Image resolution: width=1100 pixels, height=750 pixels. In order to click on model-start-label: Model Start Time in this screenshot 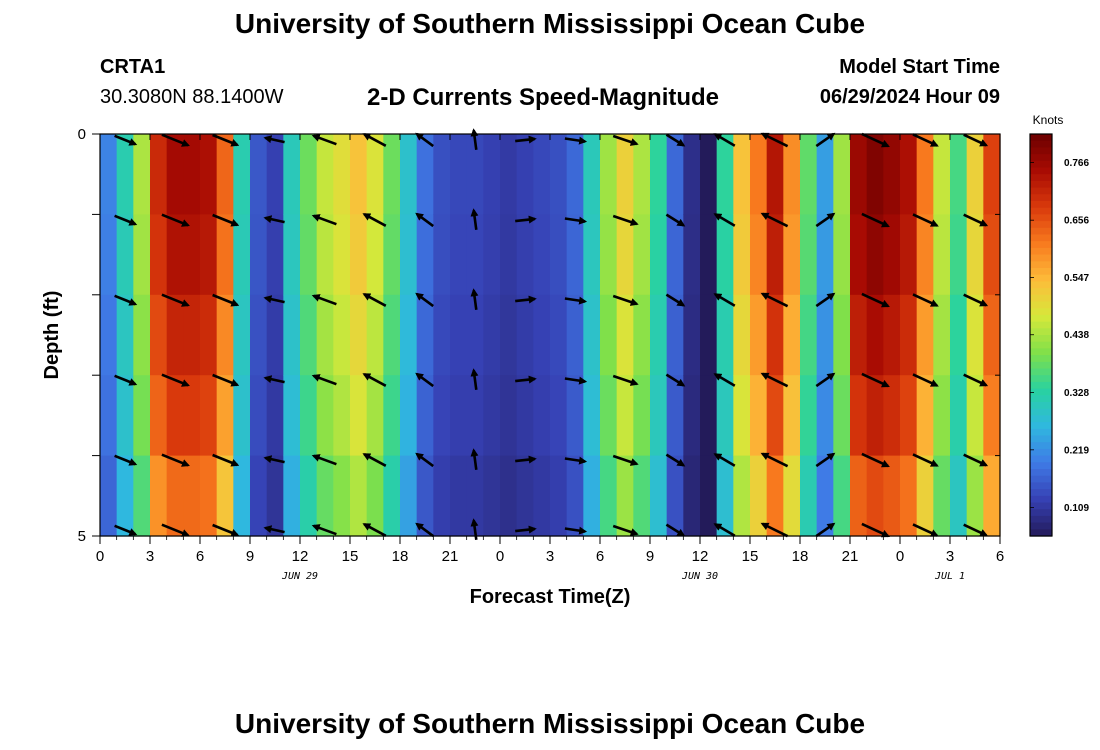, I will do `click(919, 67)`.